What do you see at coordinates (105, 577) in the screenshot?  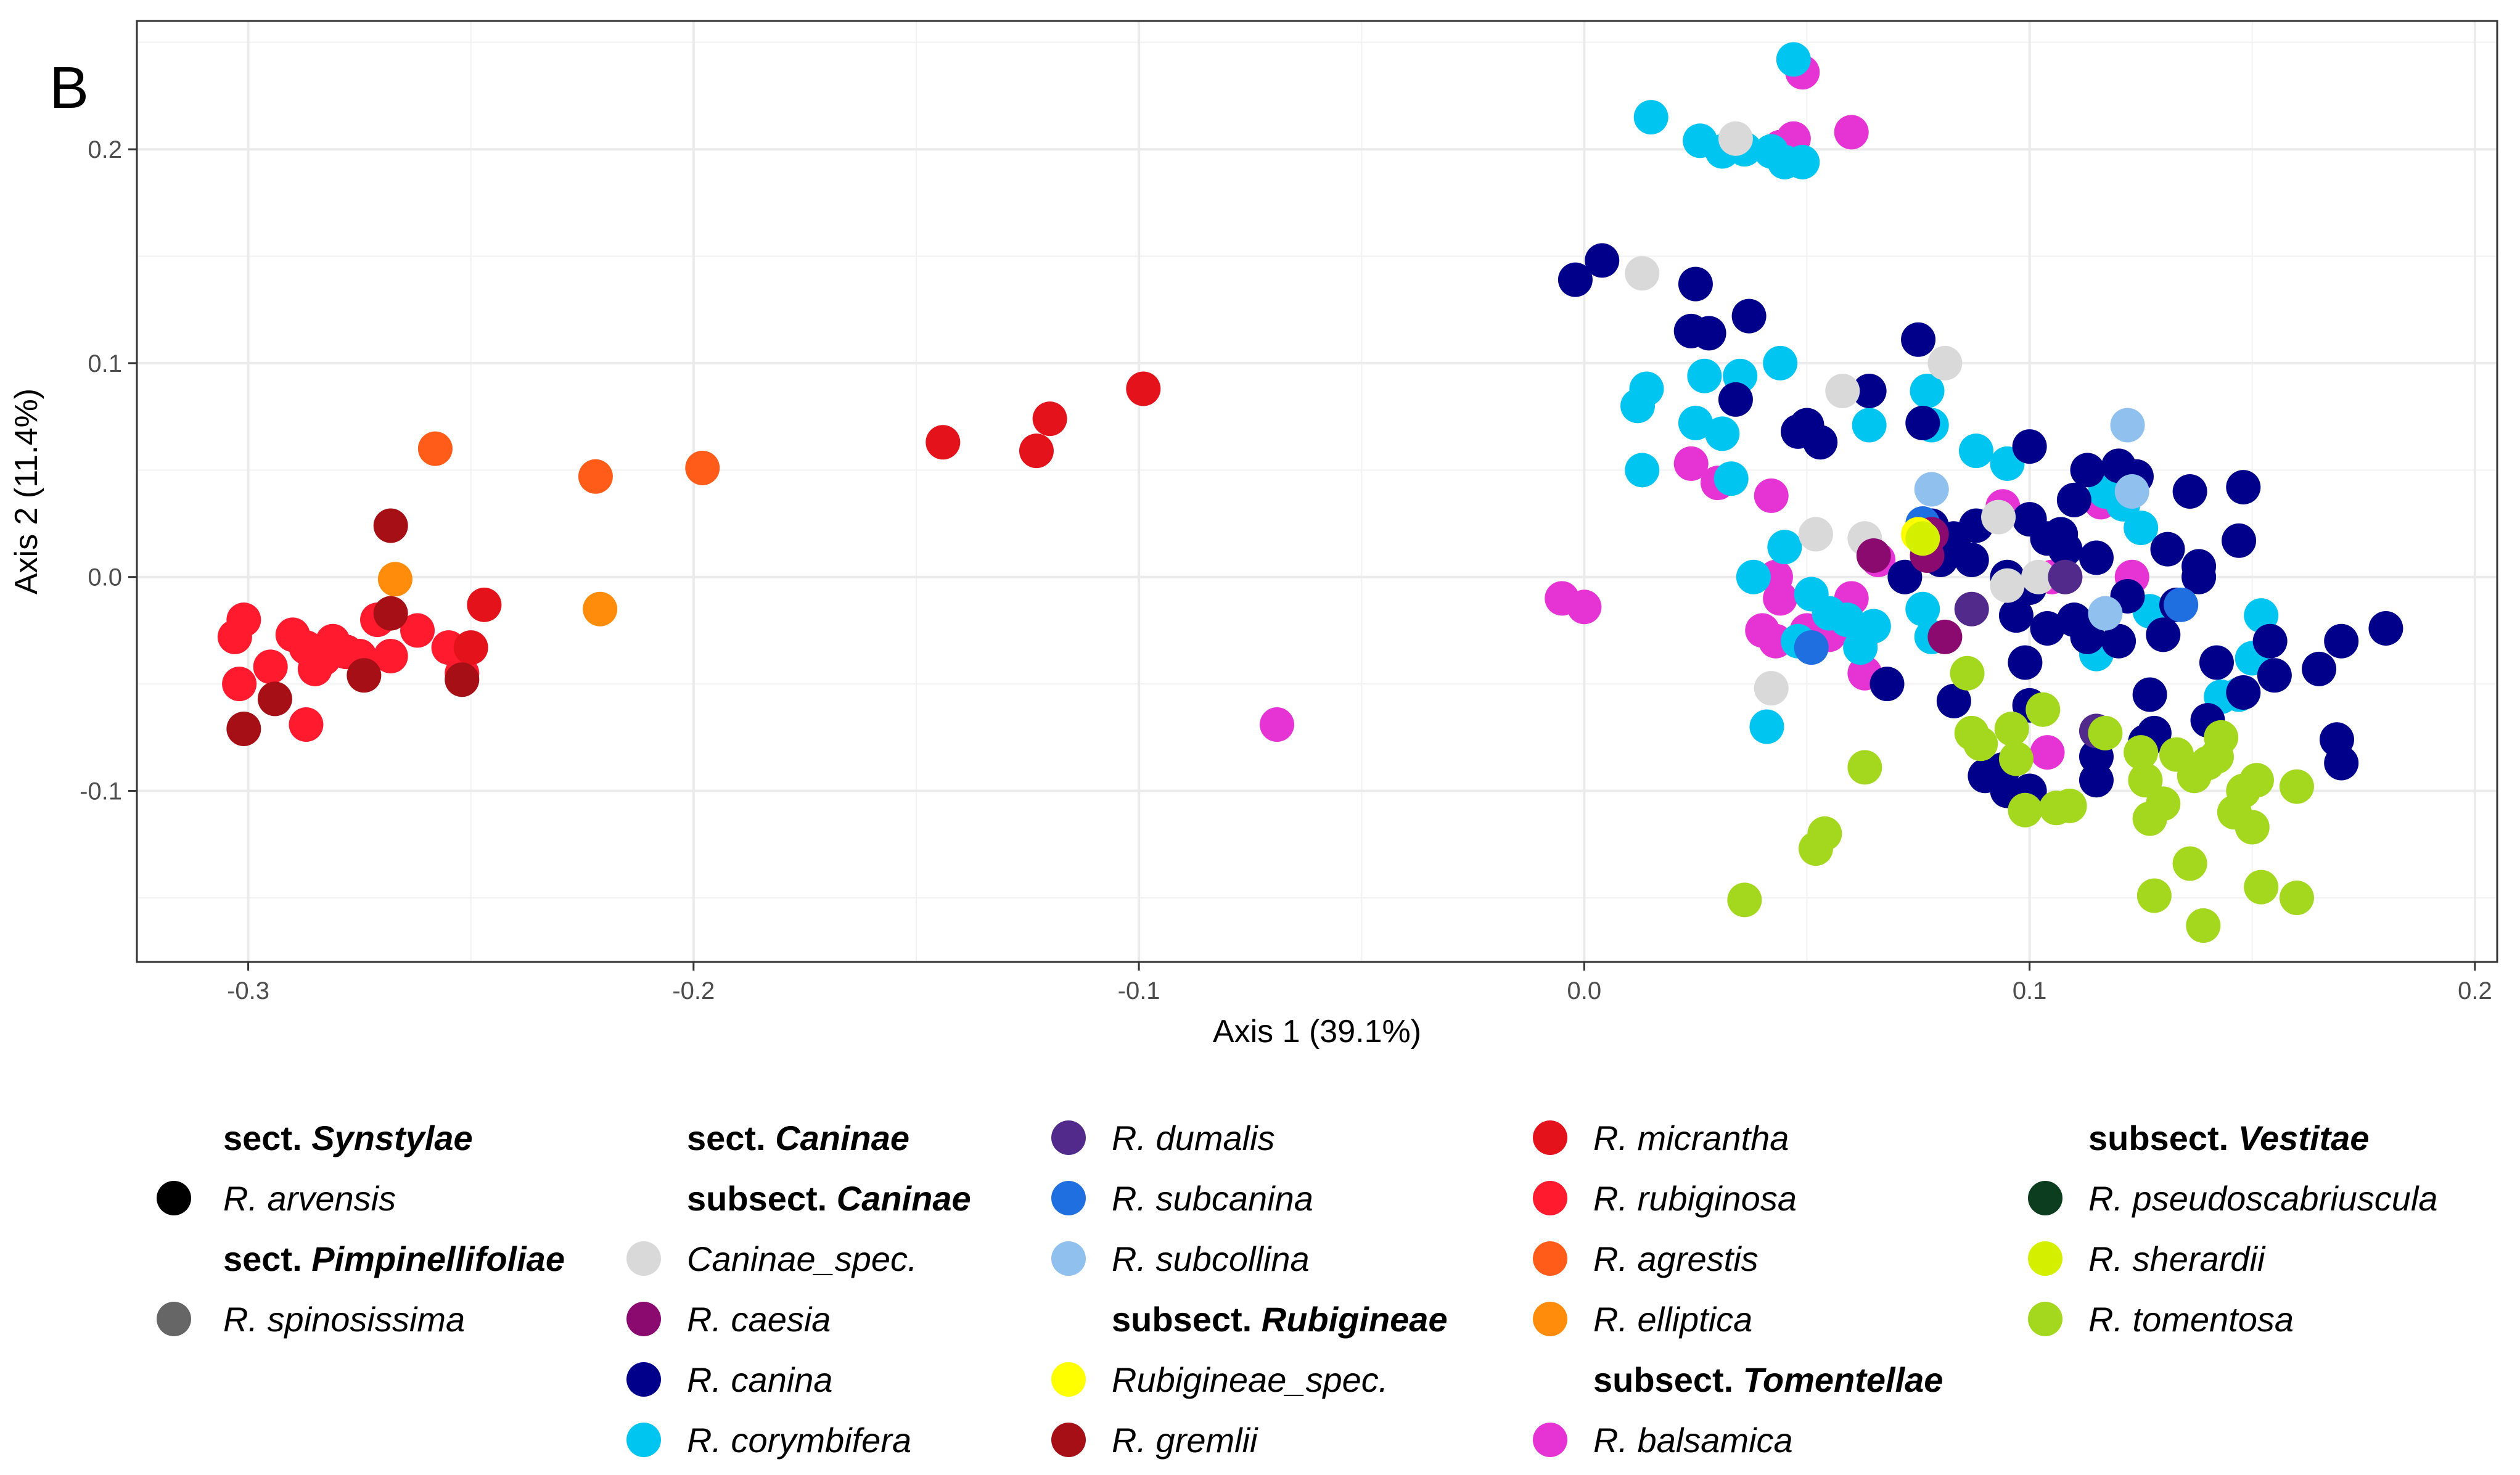 I see `y-tick-label: 0.0` at bounding box center [105, 577].